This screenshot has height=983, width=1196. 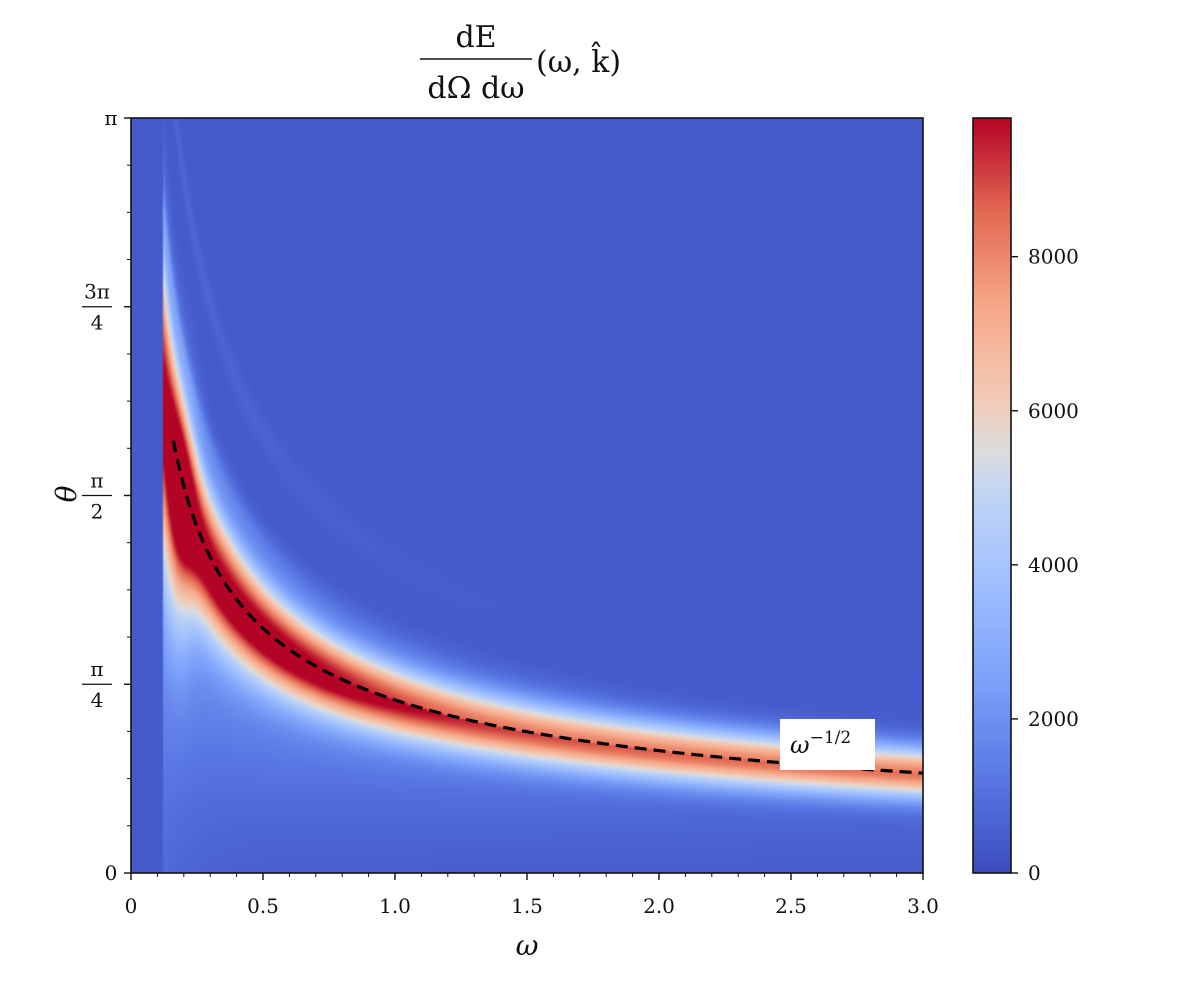 What do you see at coordinates (578, 60) in the screenshot?
I see `title-suffix: (ω, k̂)` at bounding box center [578, 60].